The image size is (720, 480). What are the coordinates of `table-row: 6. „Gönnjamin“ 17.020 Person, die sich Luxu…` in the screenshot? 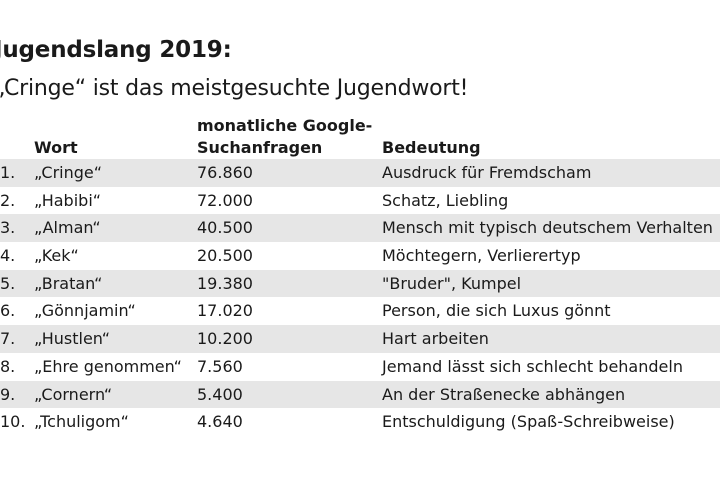 It's located at (360, 311).